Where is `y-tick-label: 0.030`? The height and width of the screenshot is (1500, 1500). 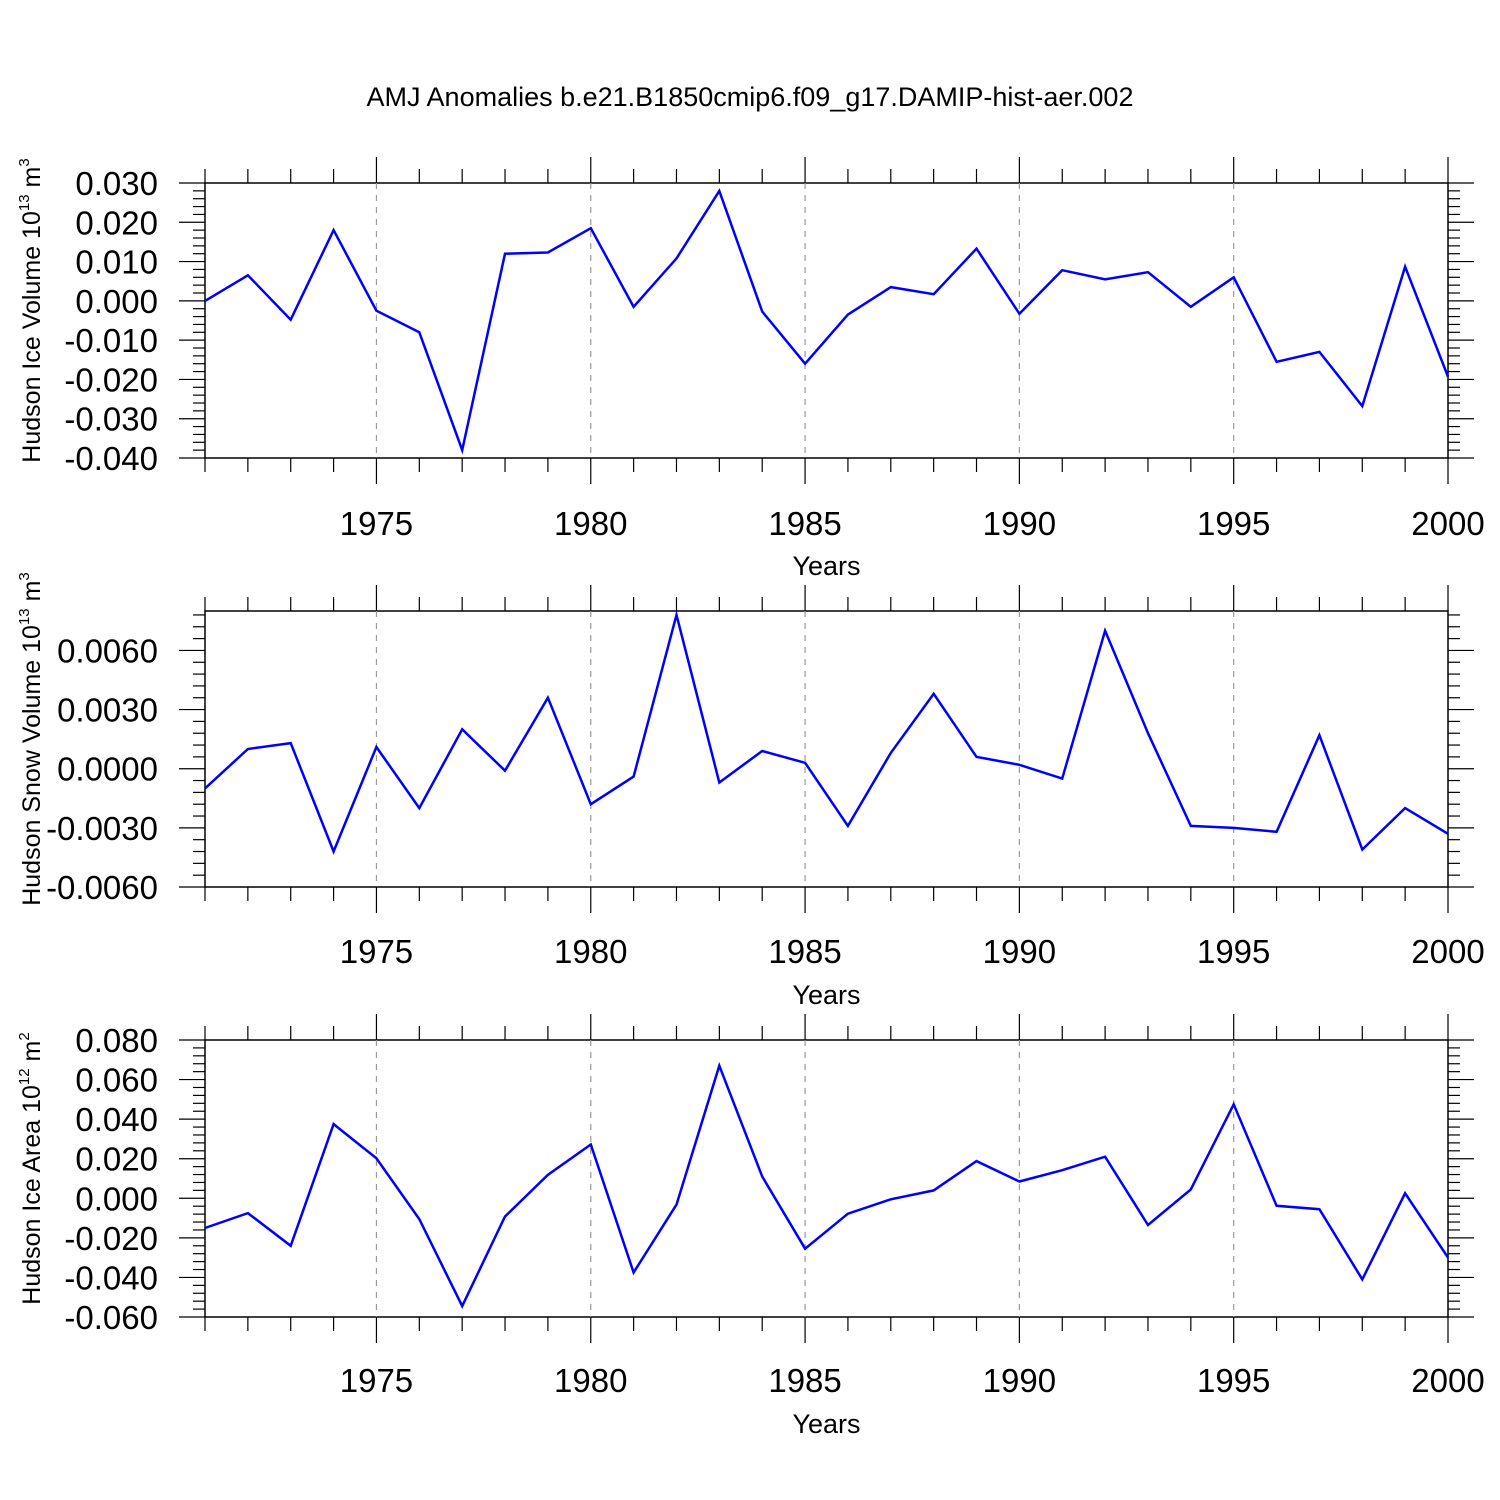
y-tick-label: 0.030 is located at coordinates (116, 183).